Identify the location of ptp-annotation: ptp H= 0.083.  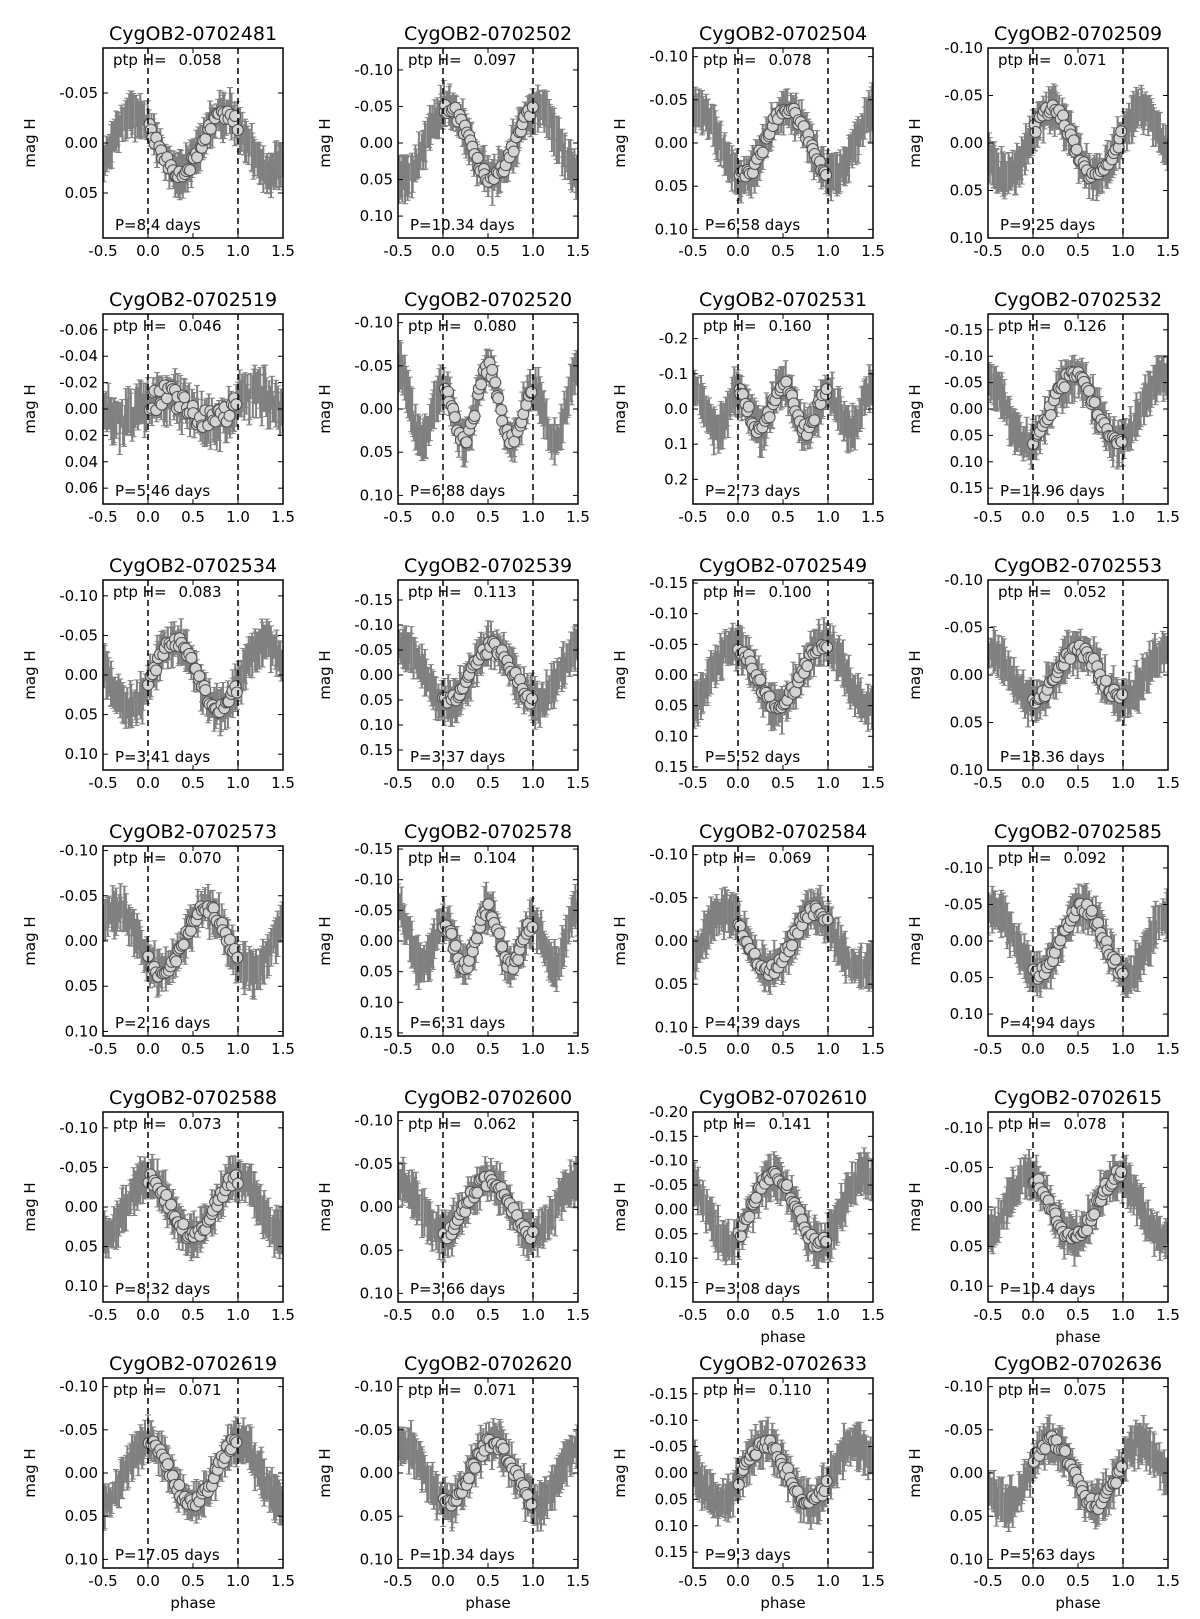
(167, 592).